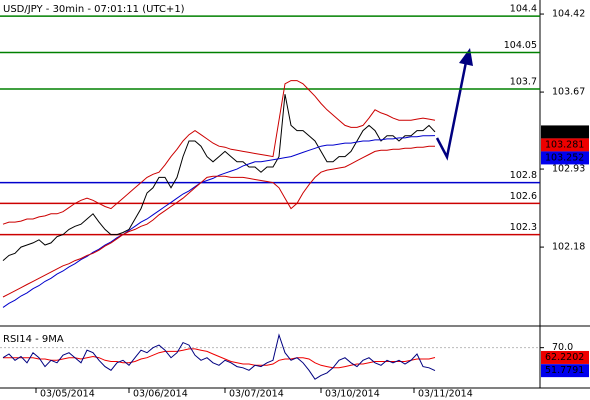 This screenshot has height=400, width=590. I want to click on value-box-label: 62.2202, so click(564, 357).